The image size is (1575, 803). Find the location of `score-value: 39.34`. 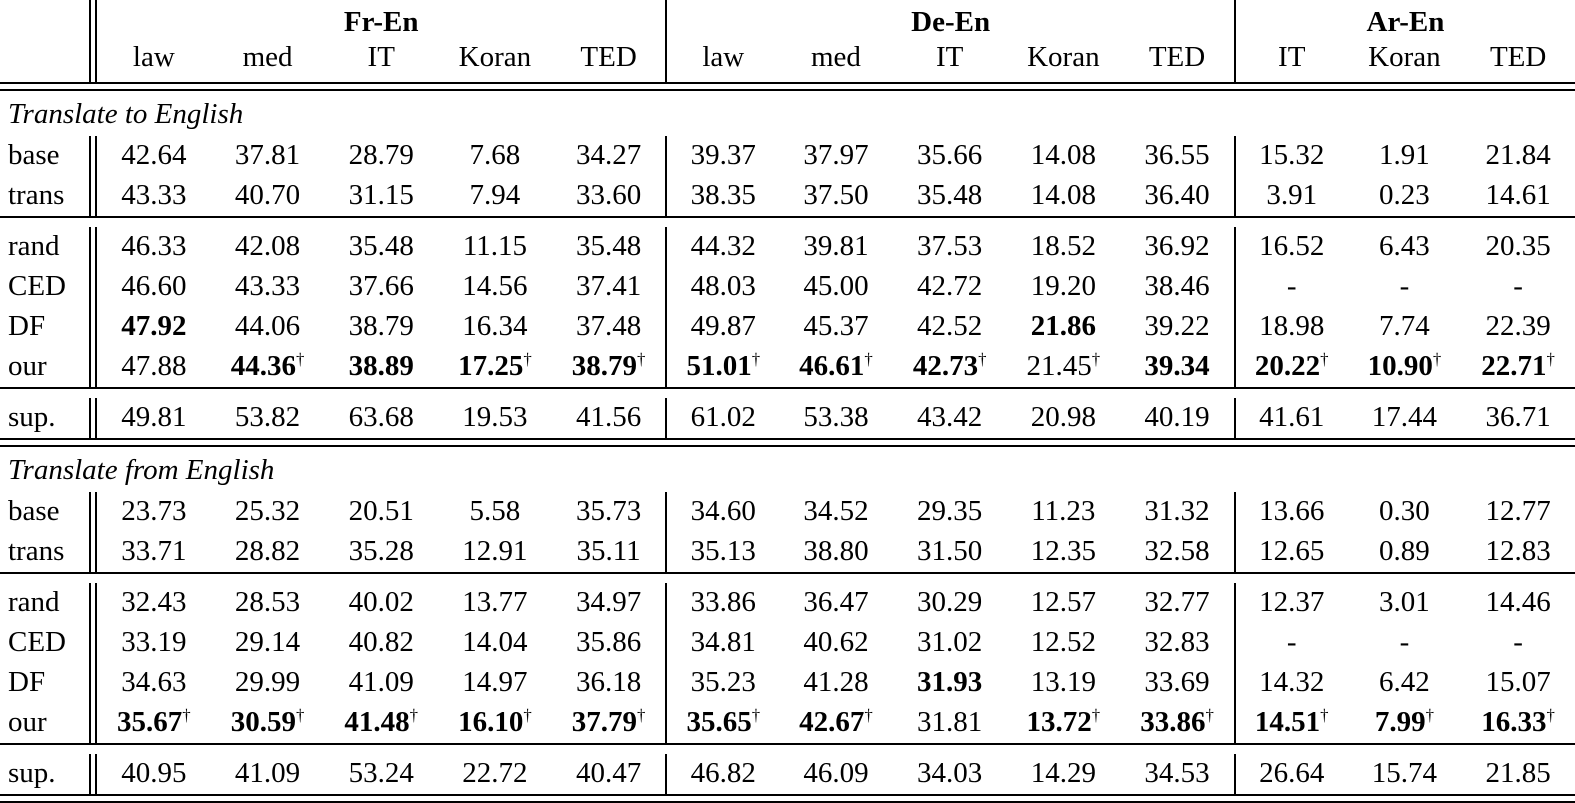

score-value: 39.34 is located at coordinates (1177, 366).